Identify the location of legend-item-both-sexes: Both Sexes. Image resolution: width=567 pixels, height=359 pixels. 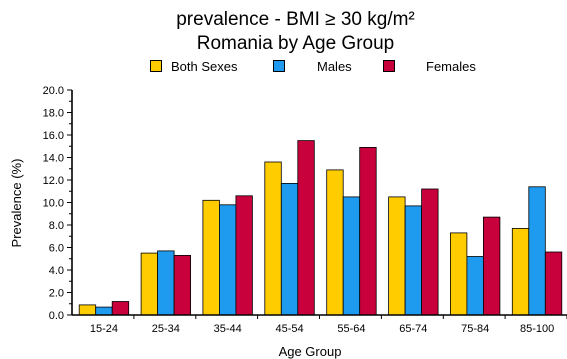
(194, 67).